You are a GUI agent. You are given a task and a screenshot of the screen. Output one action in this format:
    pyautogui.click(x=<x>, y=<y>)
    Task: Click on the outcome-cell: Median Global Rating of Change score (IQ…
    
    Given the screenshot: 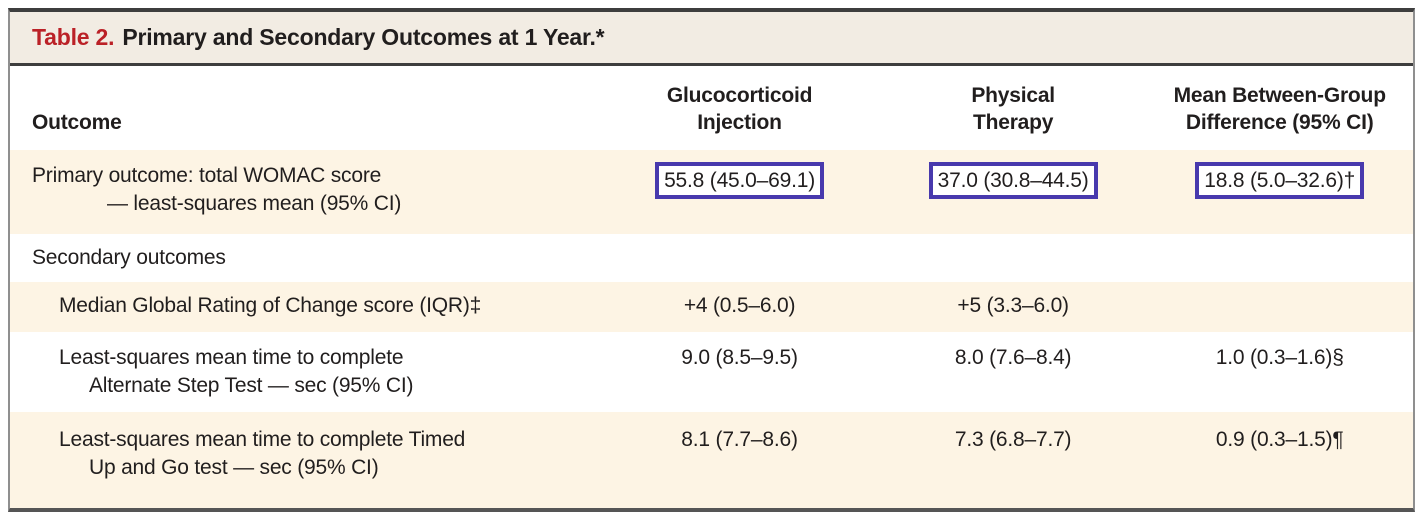 What is the action you would take?
    pyautogui.click(x=305, y=307)
    